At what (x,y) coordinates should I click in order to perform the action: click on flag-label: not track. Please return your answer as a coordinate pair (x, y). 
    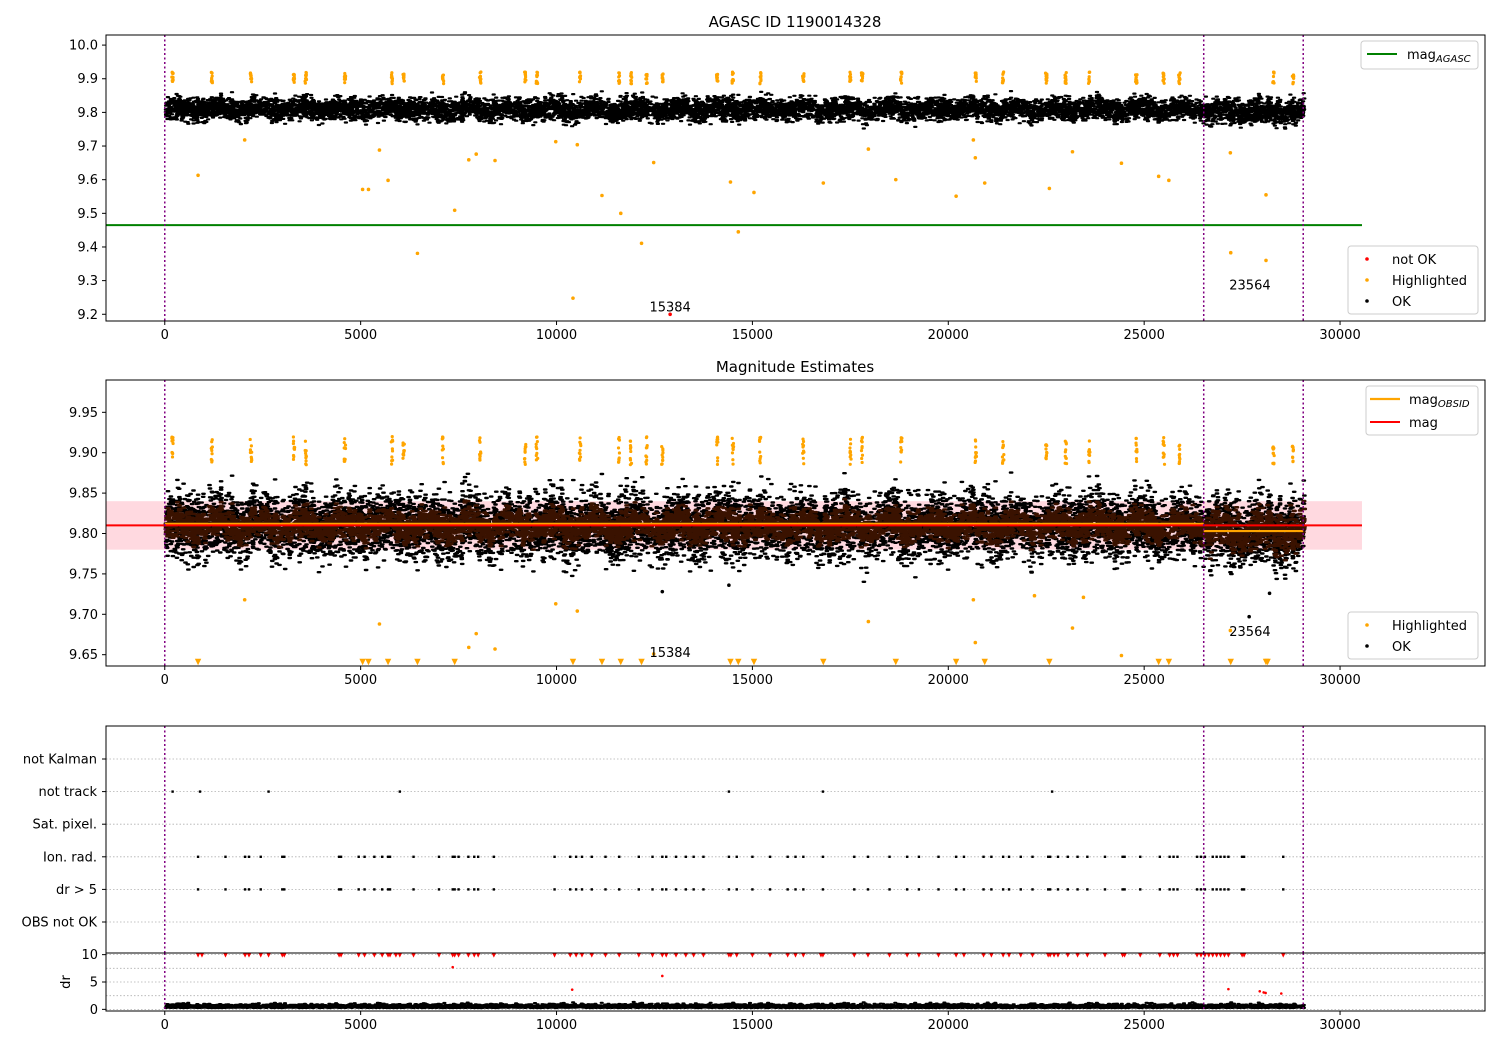
    Looking at the image, I should click on (67, 792).